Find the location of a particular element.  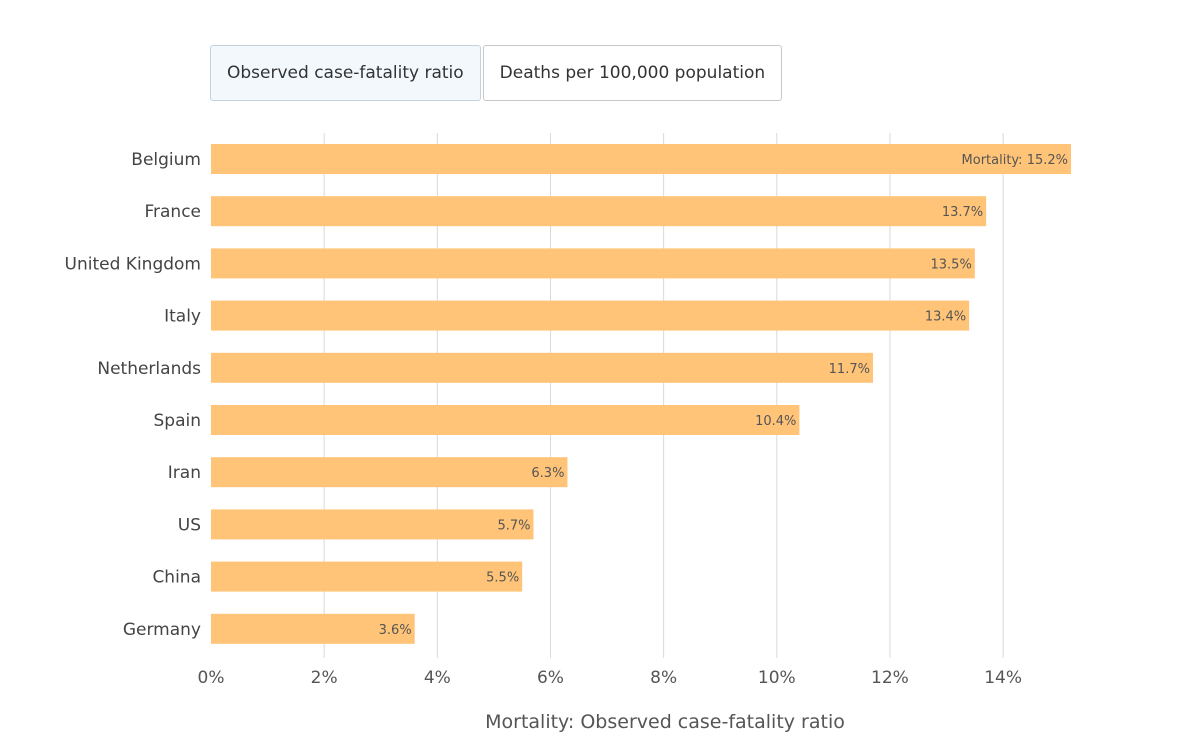

category-label: Germany is located at coordinates (162, 630).